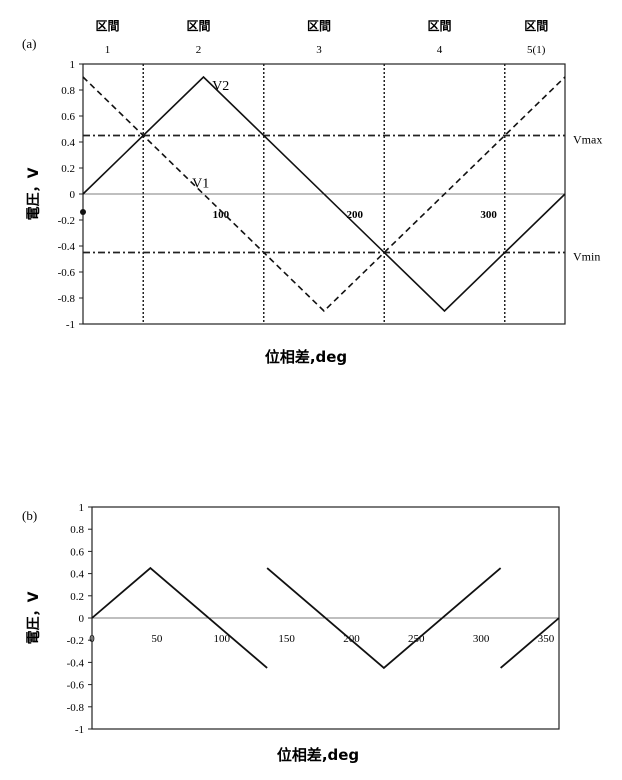  I want to click on panel-a-thresholds: Vmax Vmin, so click(342, 198).